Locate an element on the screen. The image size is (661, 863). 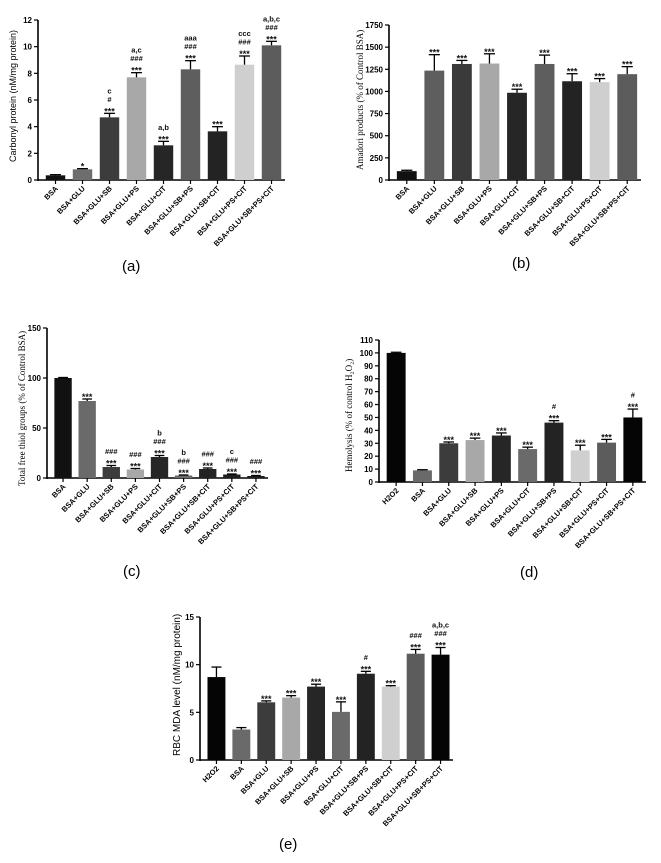
y-tick-label: 8 is located at coordinates (30, 73).